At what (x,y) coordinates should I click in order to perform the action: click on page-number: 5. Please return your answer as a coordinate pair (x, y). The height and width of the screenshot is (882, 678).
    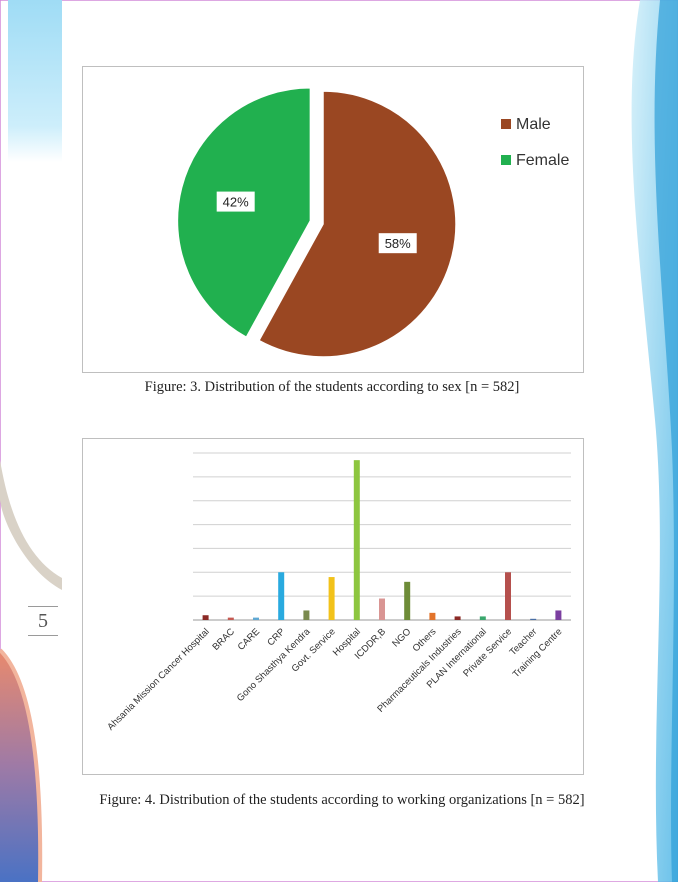
    Looking at the image, I should click on (43, 621).